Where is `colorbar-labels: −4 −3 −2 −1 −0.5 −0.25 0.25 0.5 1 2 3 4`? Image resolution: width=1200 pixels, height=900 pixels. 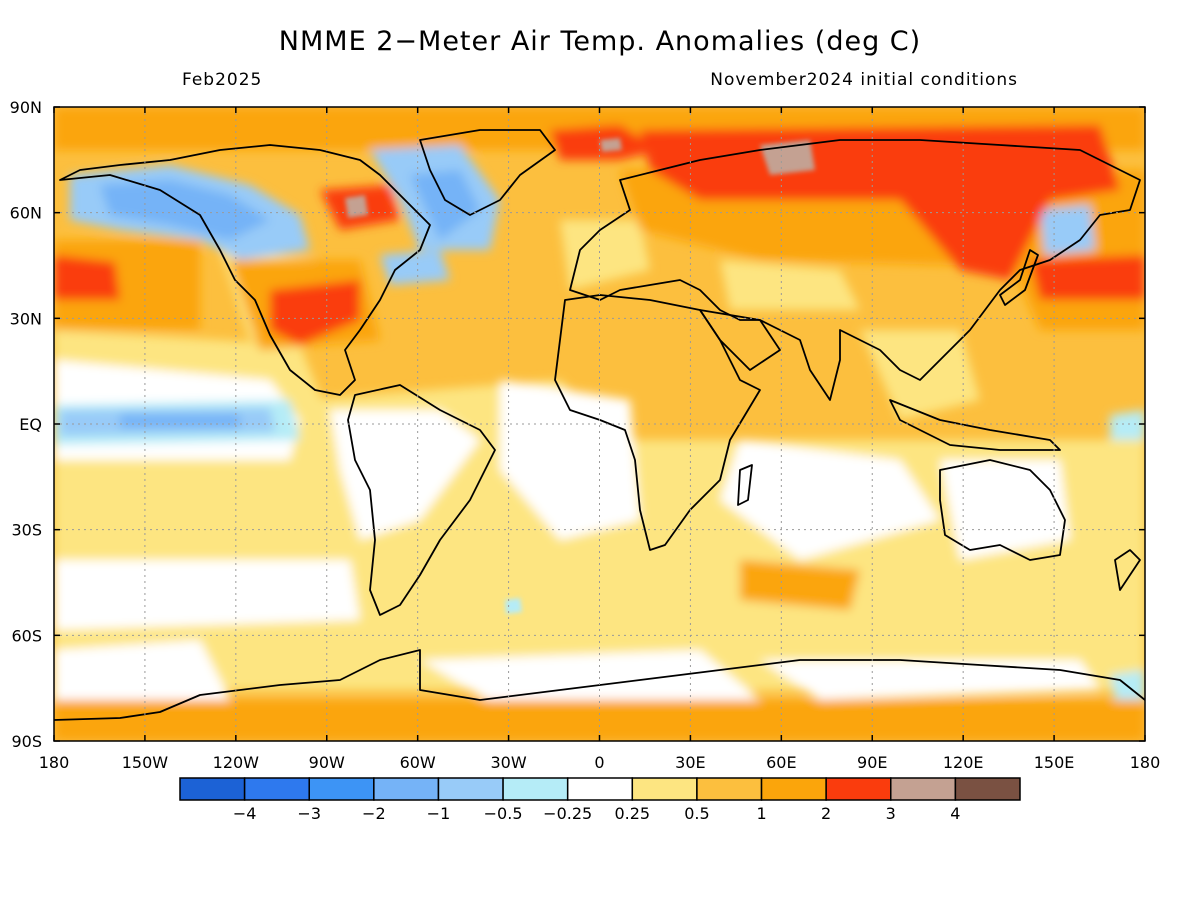
colorbar-labels: −4 −3 −2 −1 −0.5 −0.25 0.25 0.5 1 2 3 4 is located at coordinates (597, 813).